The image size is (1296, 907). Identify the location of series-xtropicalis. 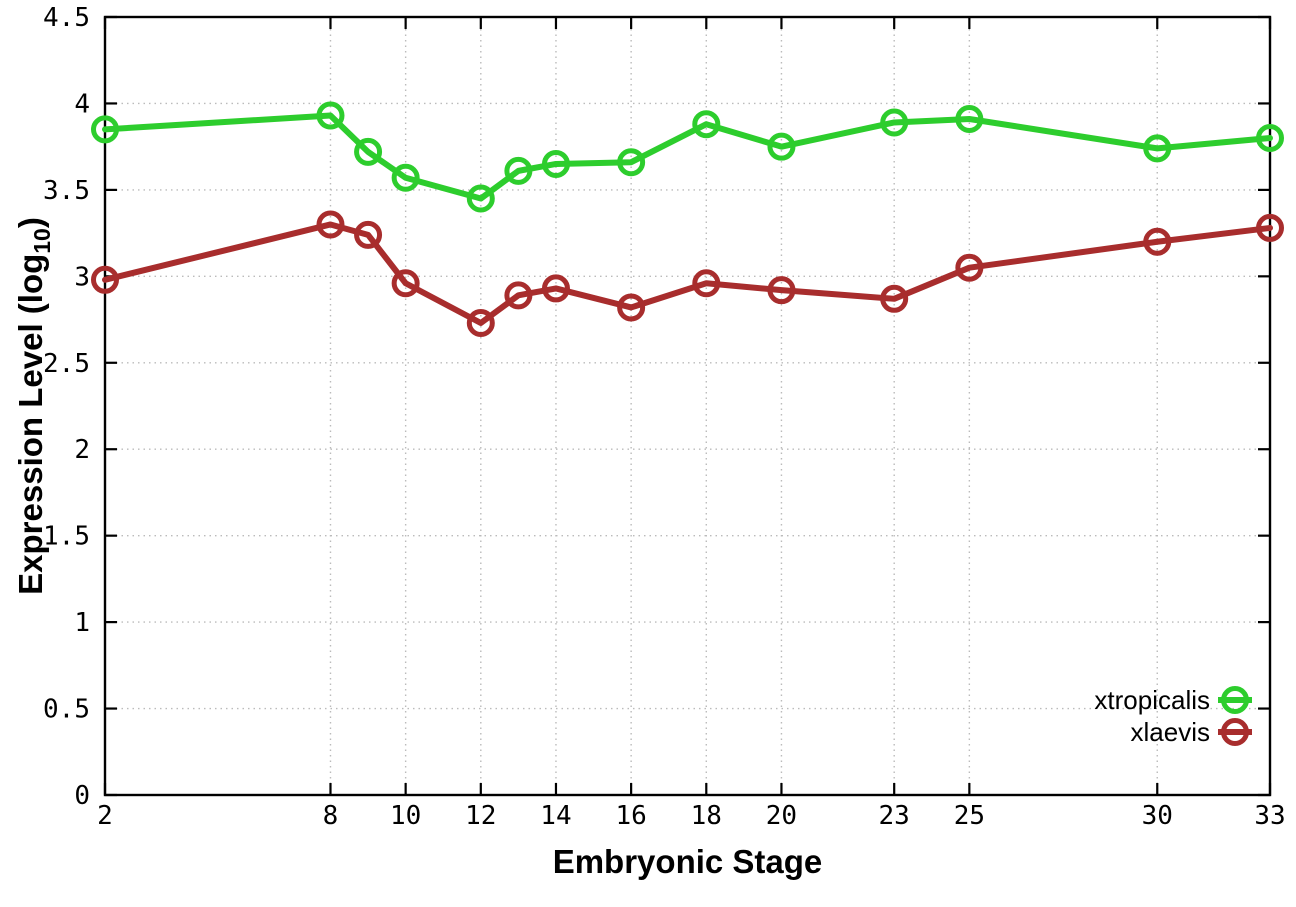
(687, 157).